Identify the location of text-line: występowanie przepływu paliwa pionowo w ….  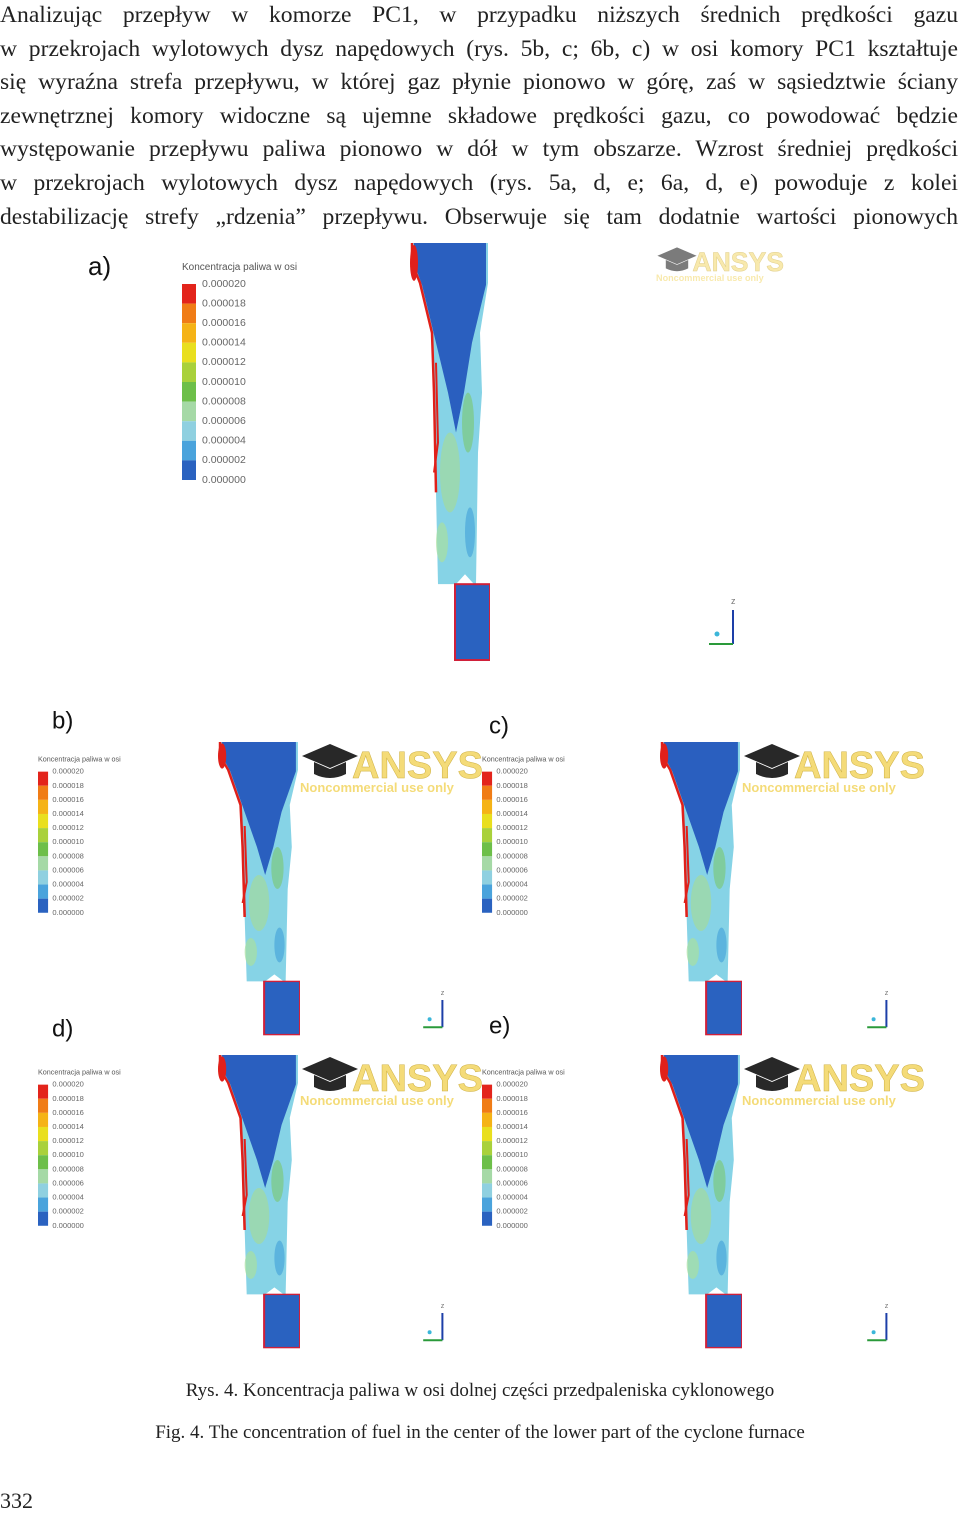
(479, 149).